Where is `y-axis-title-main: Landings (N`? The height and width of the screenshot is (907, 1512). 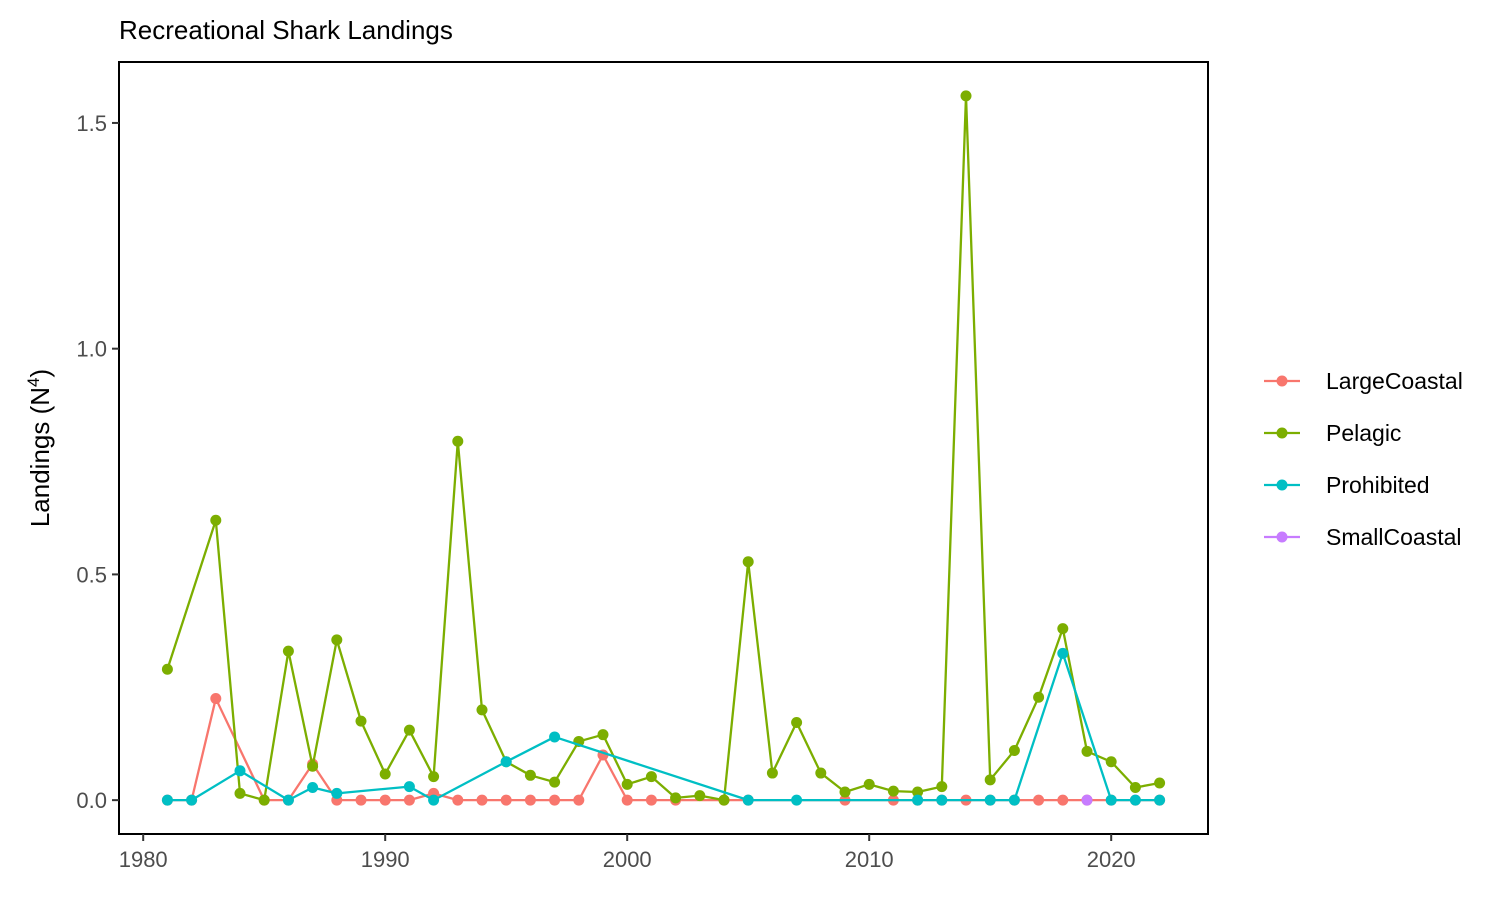
y-axis-title-main: Landings (N is located at coordinates (40, 457).